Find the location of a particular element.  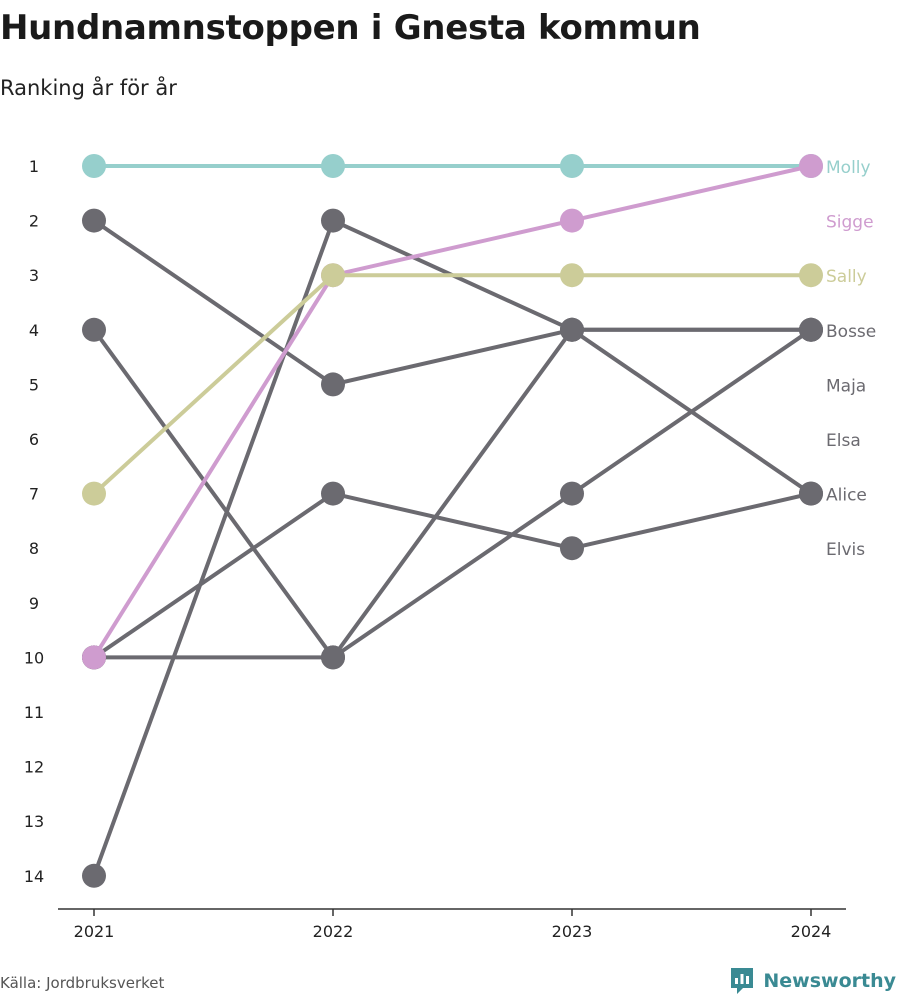

series-label-sigge: Sigge is located at coordinates (850, 223).